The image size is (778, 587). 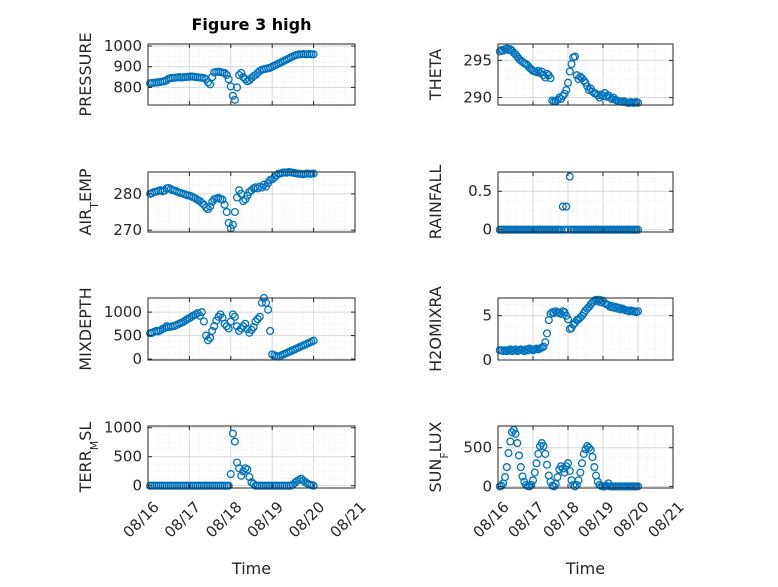 I want to click on figure-title: Figure 3 high, so click(x=252, y=24).